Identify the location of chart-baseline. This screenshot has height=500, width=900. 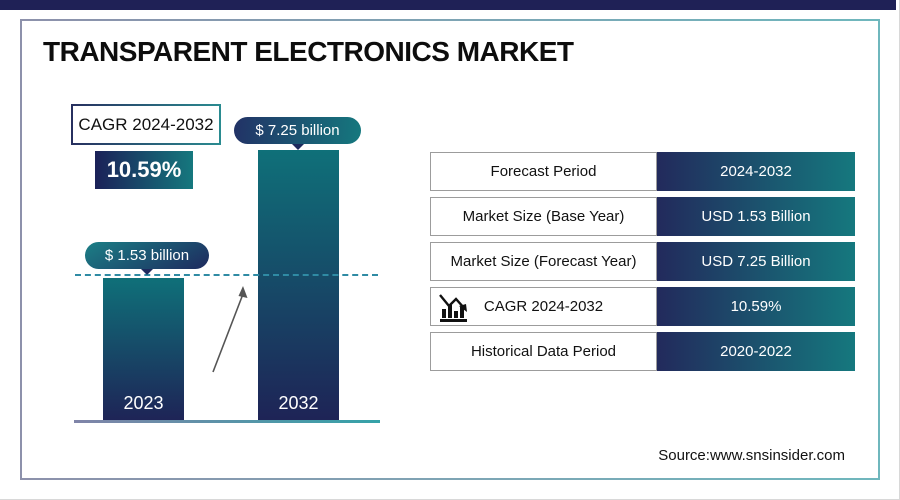
(227, 421).